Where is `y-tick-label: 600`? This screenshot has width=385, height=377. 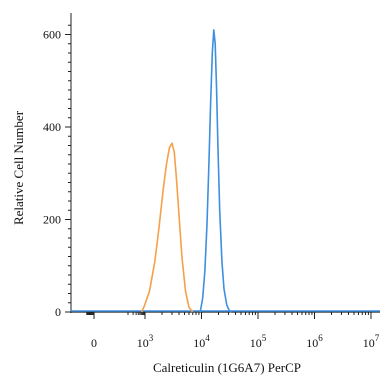
y-tick-label: 600 is located at coordinates (52, 35).